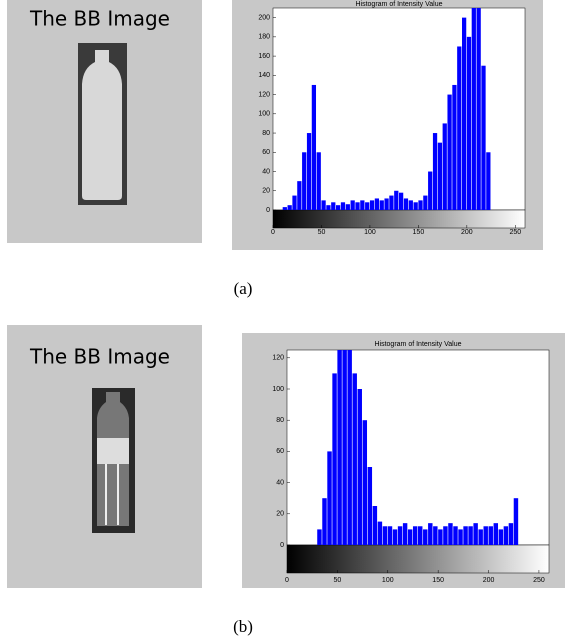 The image size is (578, 644). What do you see at coordinates (264, 17) in the screenshot?
I see `y-tick-label: 200` at bounding box center [264, 17].